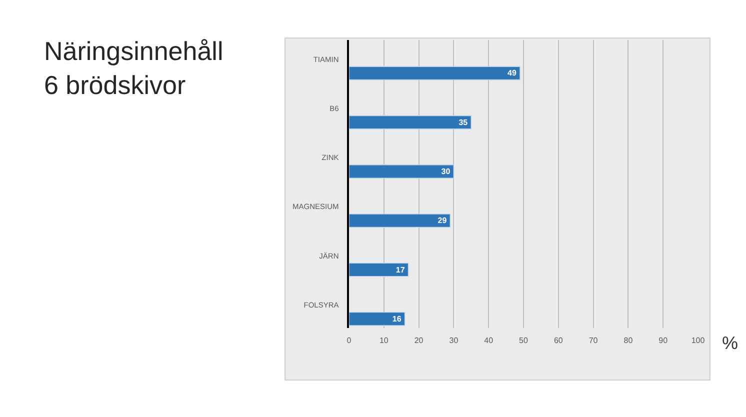 The height and width of the screenshot is (417, 746). I want to click on x-tick-label: 80, so click(629, 340).